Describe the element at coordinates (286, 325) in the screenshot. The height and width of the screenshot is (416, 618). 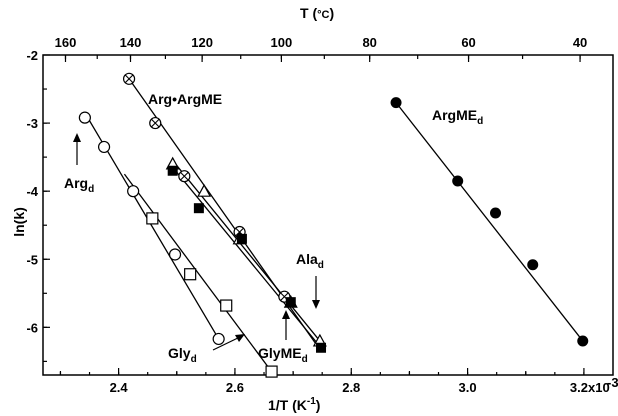
I see `arrow-glyme-d` at that location.